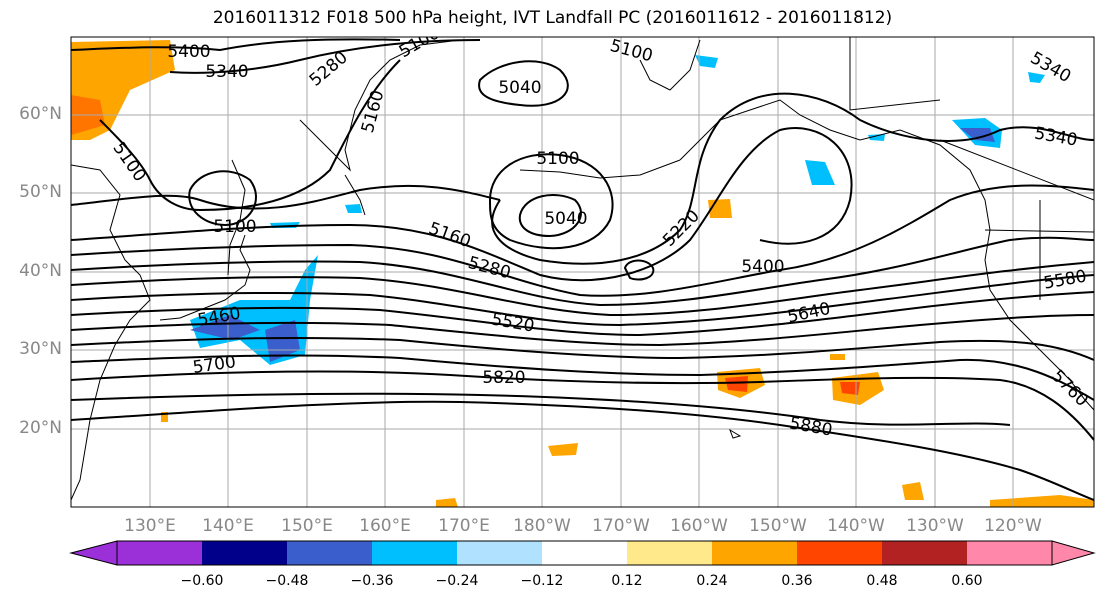  What do you see at coordinates (226, 72) in the screenshot?
I see `contour-label: 5340` at bounding box center [226, 72].